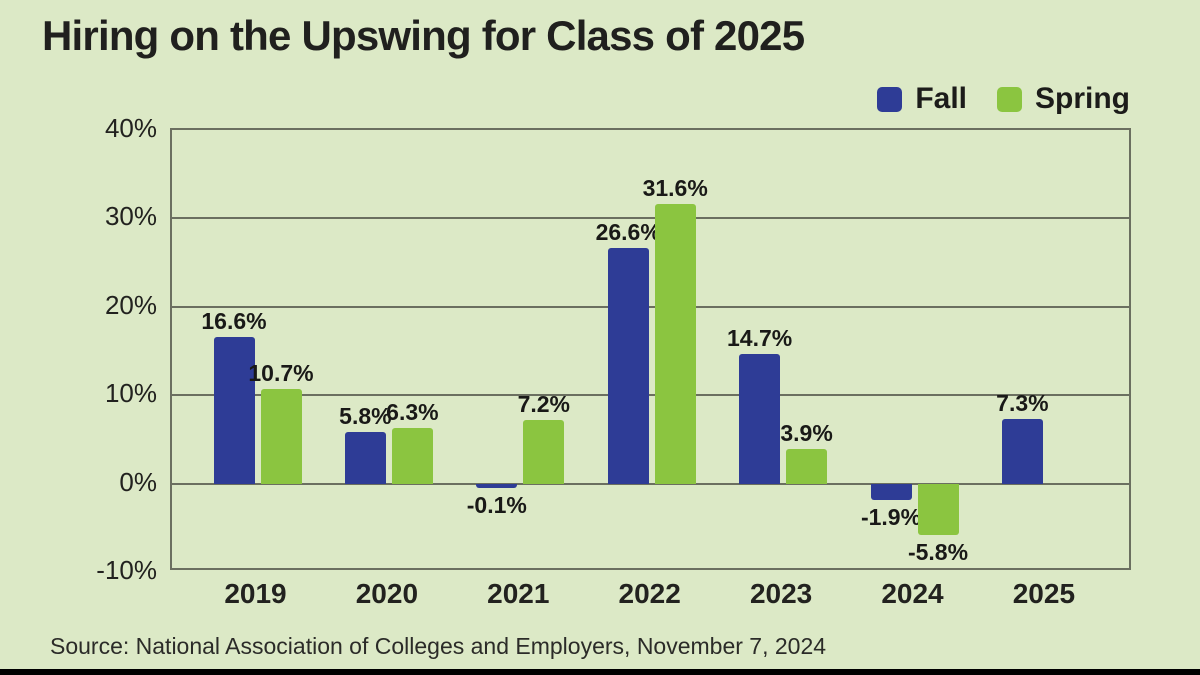 The image size is (1200, 675). What do you see at coordinates (387, 593) in the screenshot?
I see `x-tick-label: 2020` at bounding box center [387, 593].